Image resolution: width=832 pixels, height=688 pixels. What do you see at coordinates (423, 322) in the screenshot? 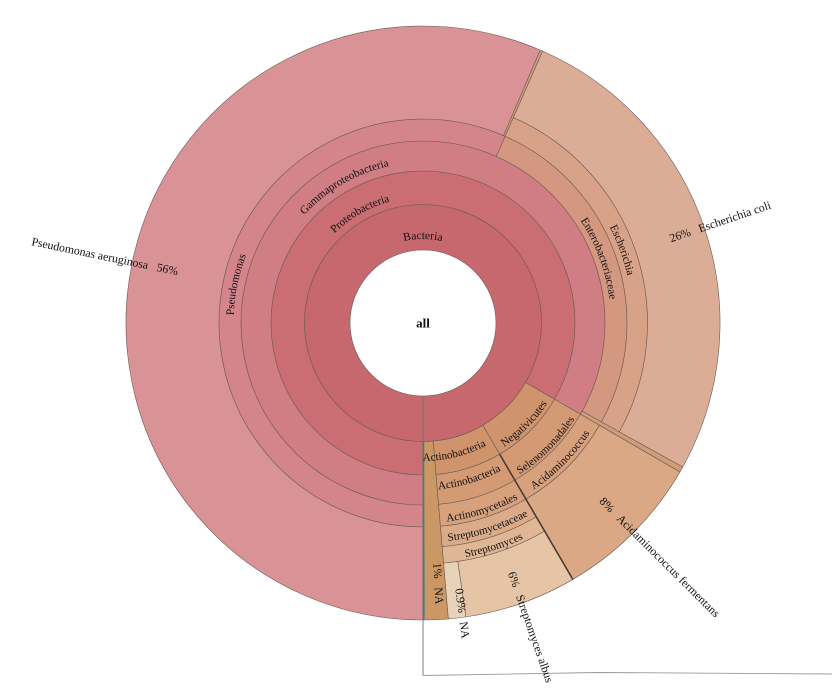
I see `svg-text: all` at bounding box center [423, 322].